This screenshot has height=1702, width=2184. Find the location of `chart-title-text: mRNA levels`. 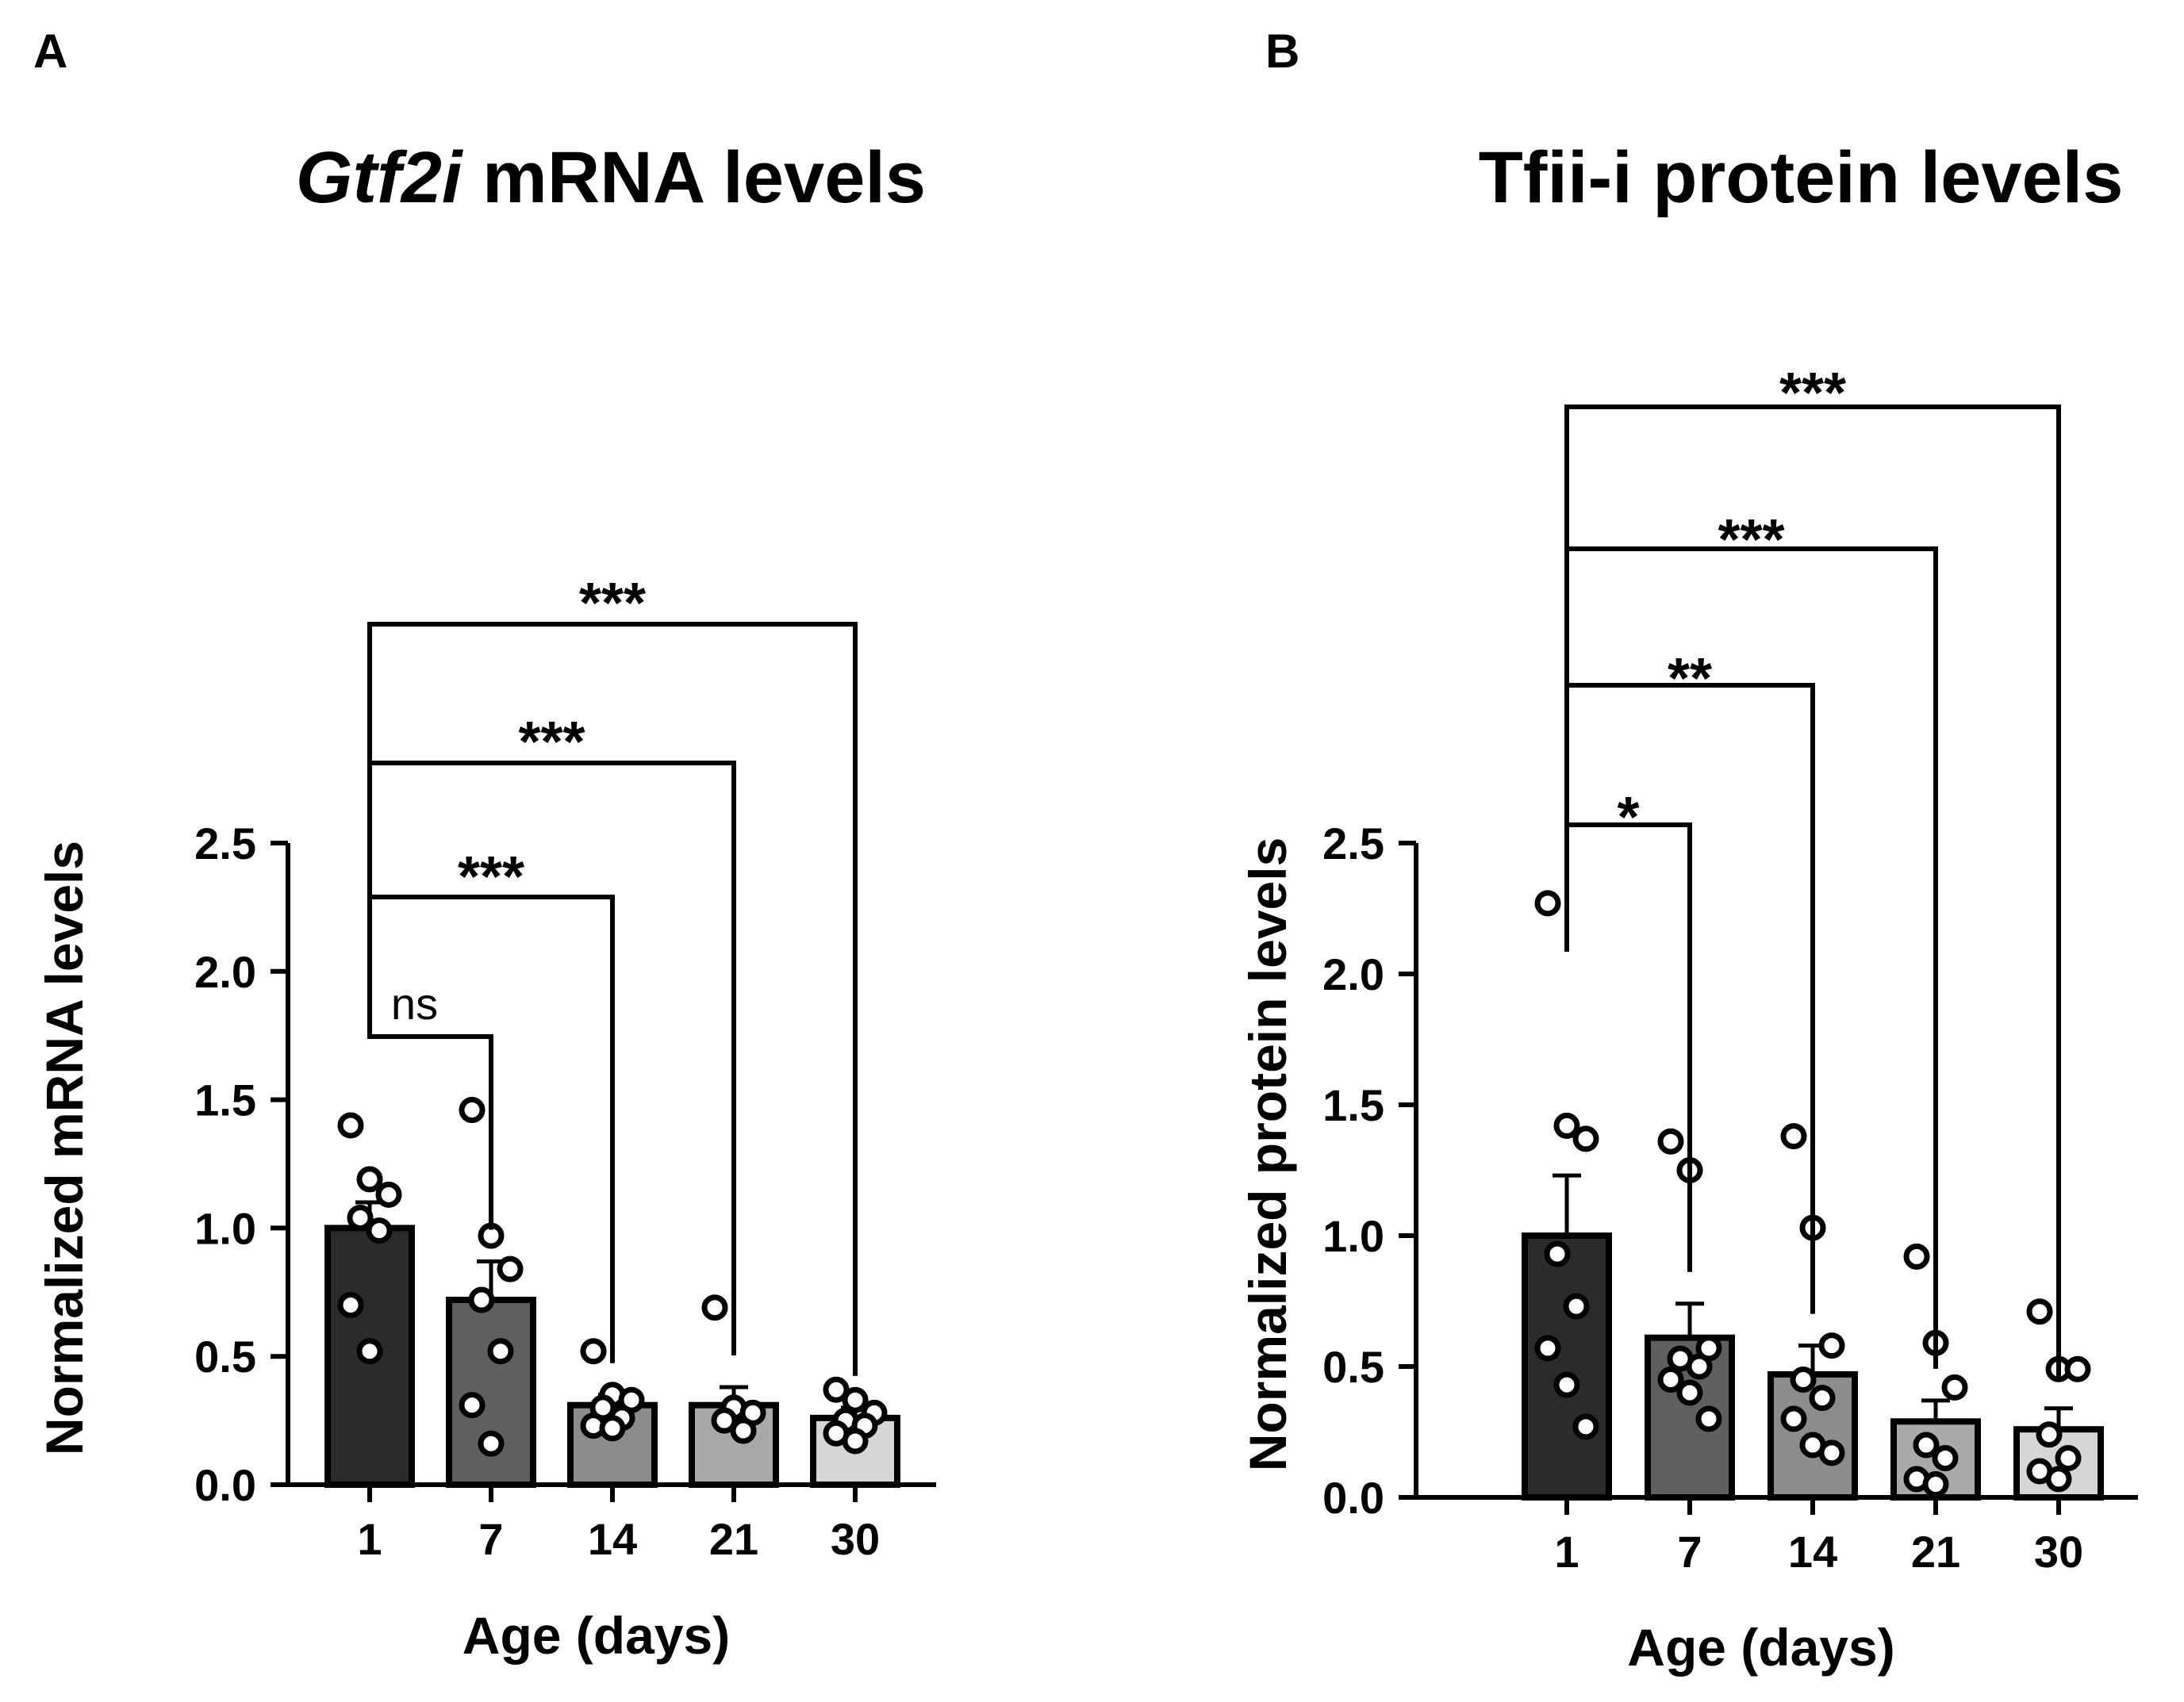

chart-title-text: mRNA levels is located at coordinates (694, 178).